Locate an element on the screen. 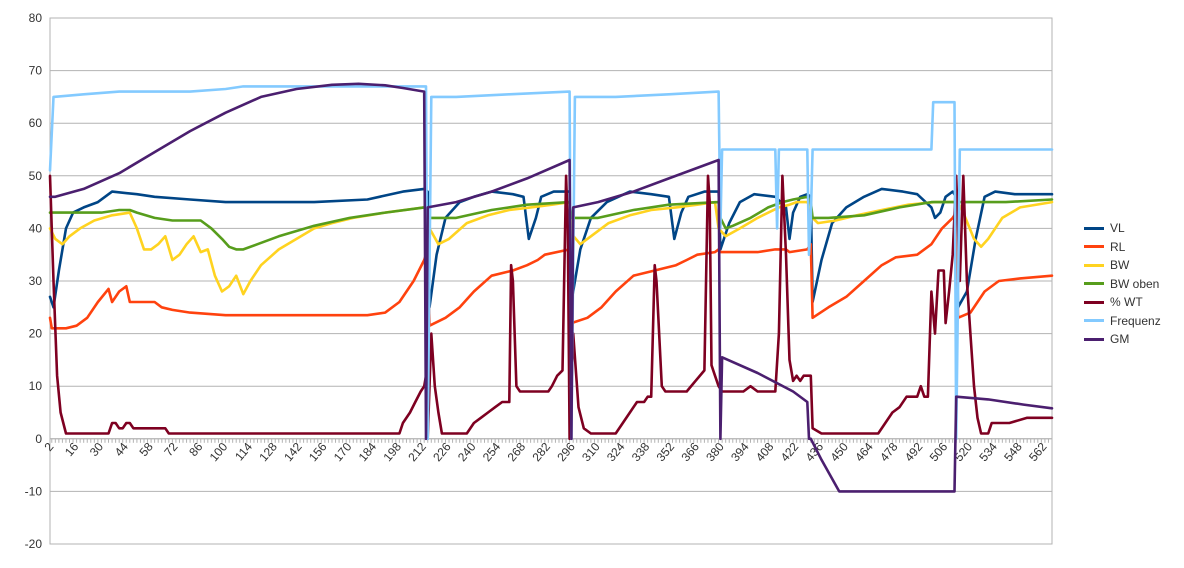  legend-label: BW oben is located at coordinates (1135, 283).